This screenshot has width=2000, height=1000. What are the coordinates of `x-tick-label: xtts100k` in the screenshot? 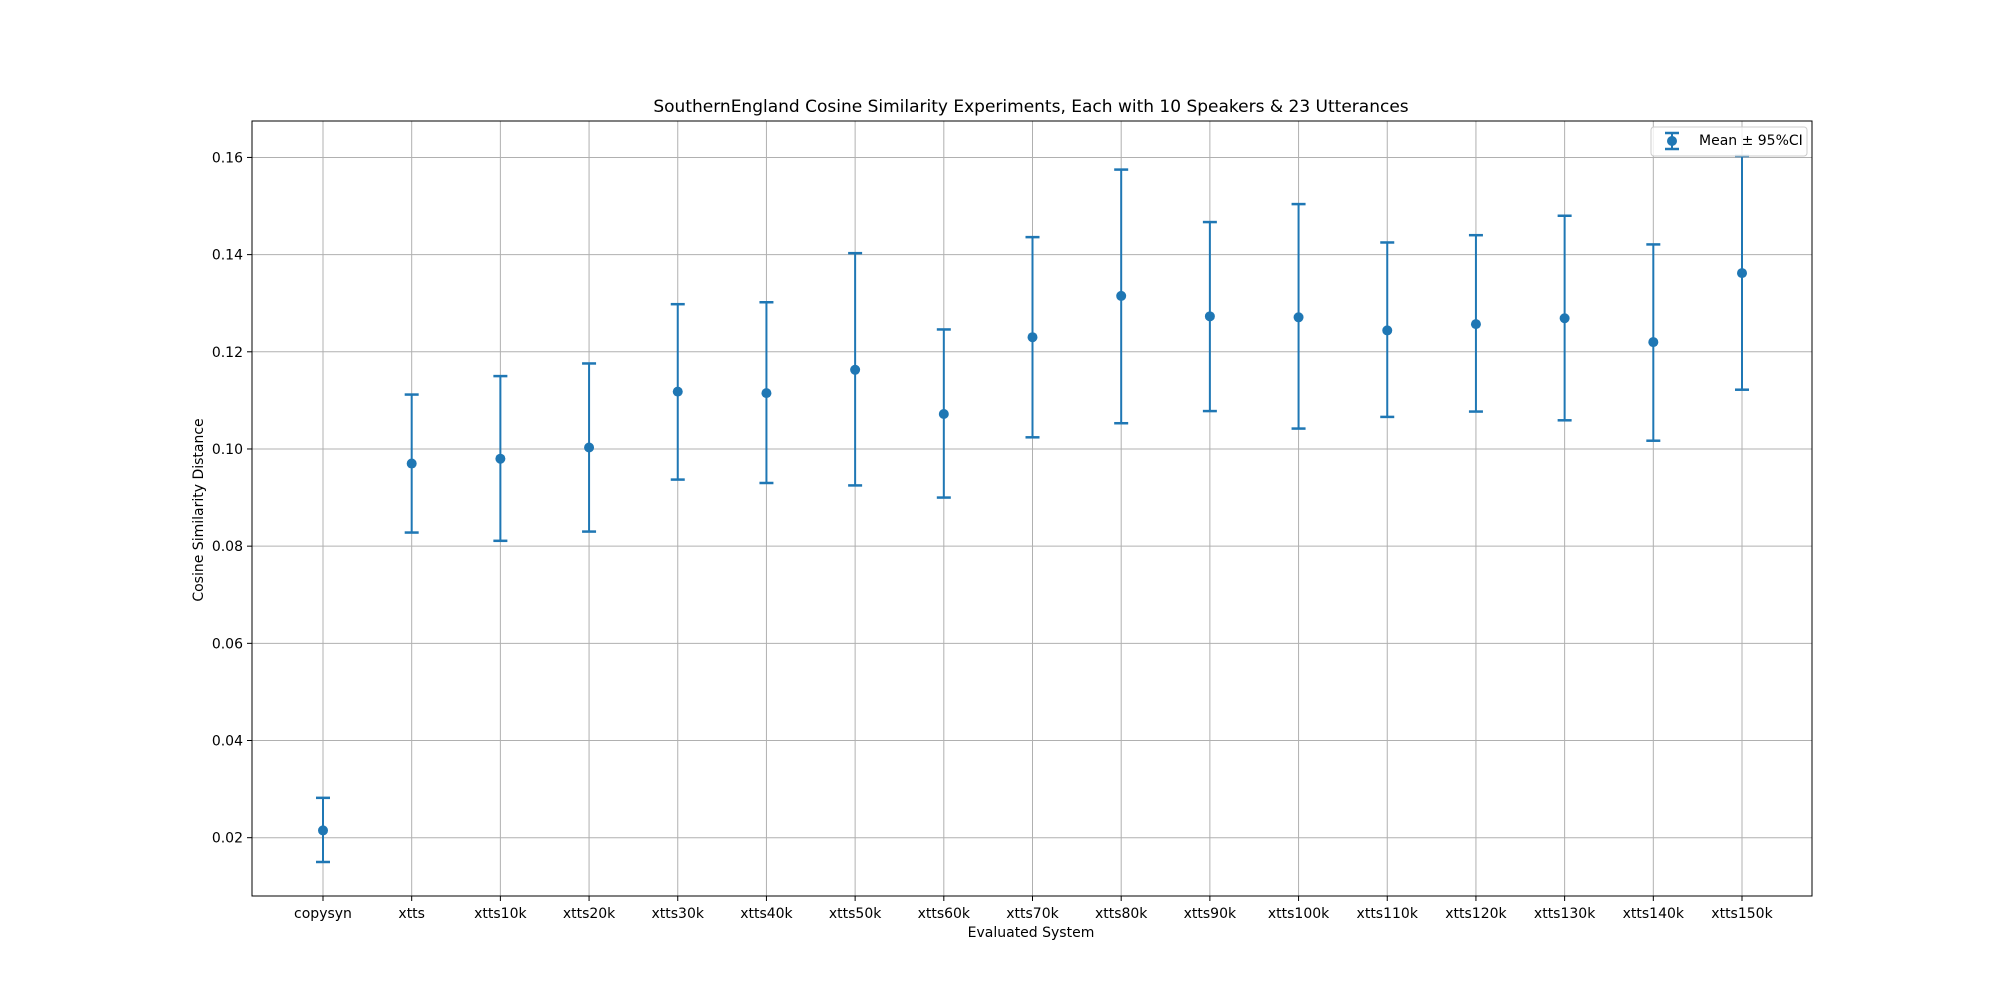 It's located at (1299, 914).